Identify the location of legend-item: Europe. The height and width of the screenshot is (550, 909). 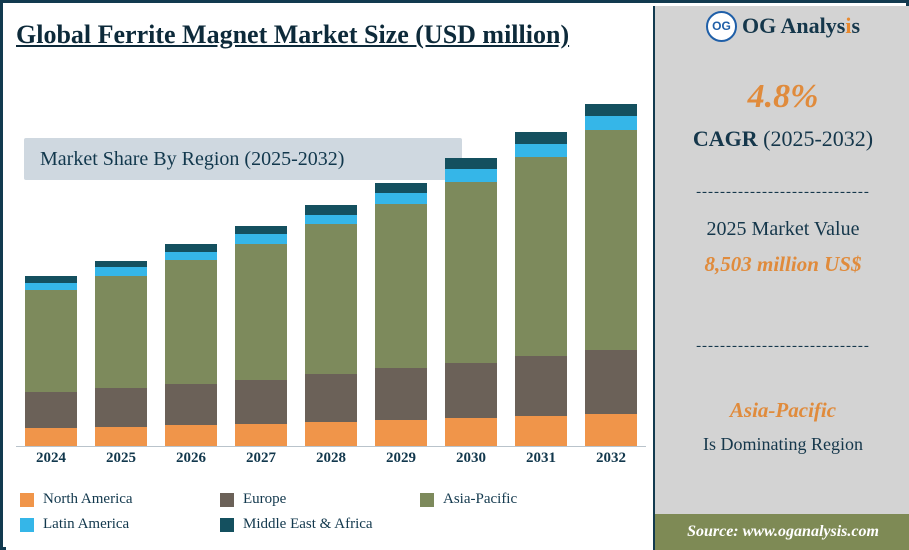
(320, 499).